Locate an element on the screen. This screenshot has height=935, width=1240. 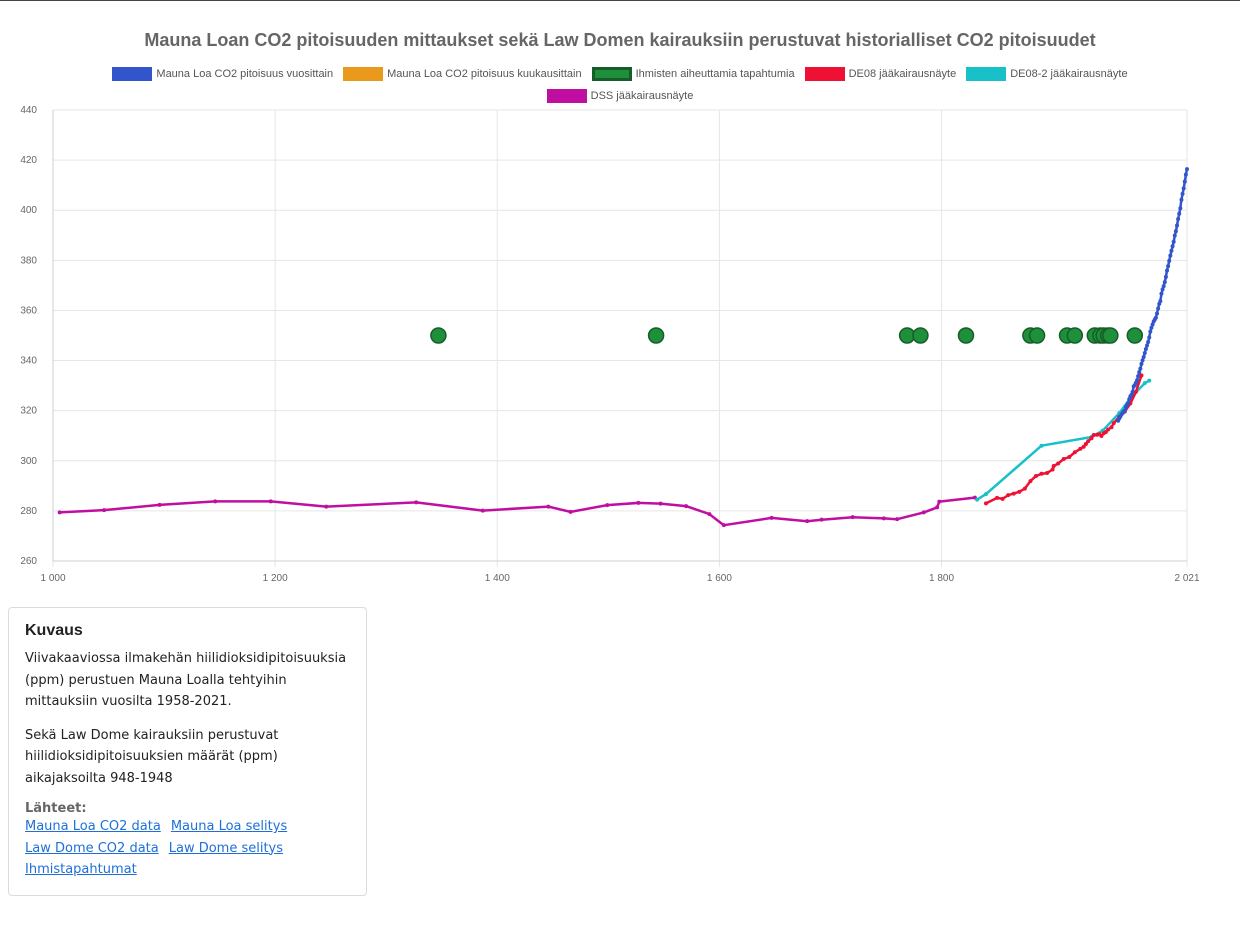
link-mauna-loa-data: Mauna Loa CO2 data is located at coordinates (93, 826).